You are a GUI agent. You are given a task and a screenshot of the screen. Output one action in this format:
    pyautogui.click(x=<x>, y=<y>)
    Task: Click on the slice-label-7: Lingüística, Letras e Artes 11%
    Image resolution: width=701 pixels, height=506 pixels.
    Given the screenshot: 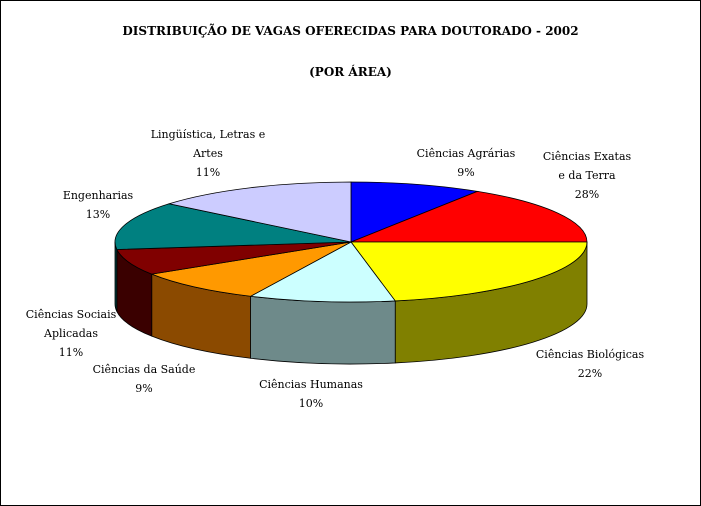 What is the action you would take?
    pyautogui.click(x=208, y=153)
    